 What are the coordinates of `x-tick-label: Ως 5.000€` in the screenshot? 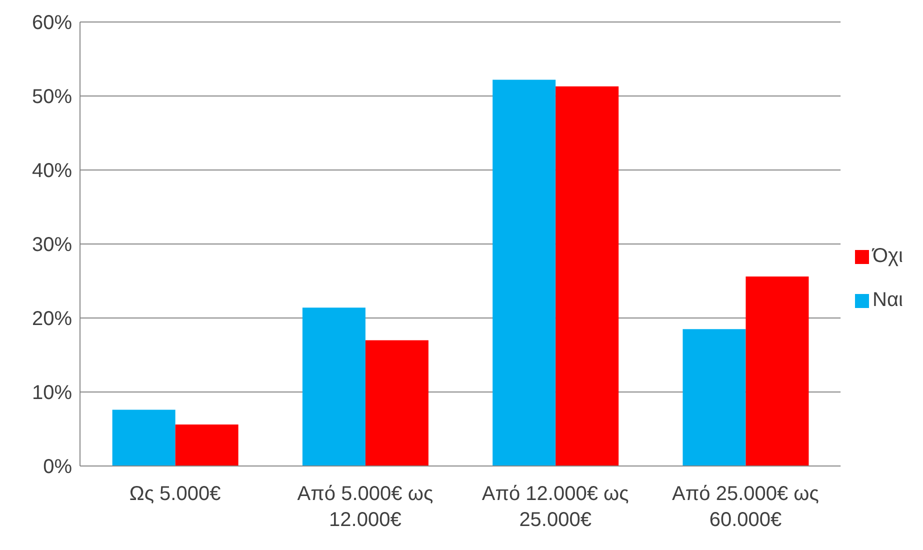 It's located at (175, 494).